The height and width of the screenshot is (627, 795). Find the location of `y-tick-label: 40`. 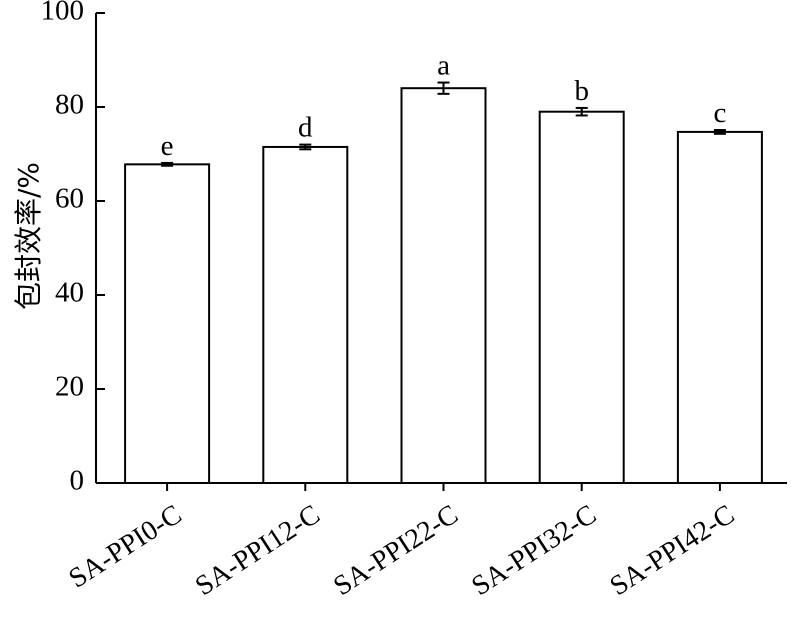

y-tick-label: 40 is located at coordinates (69, 293).